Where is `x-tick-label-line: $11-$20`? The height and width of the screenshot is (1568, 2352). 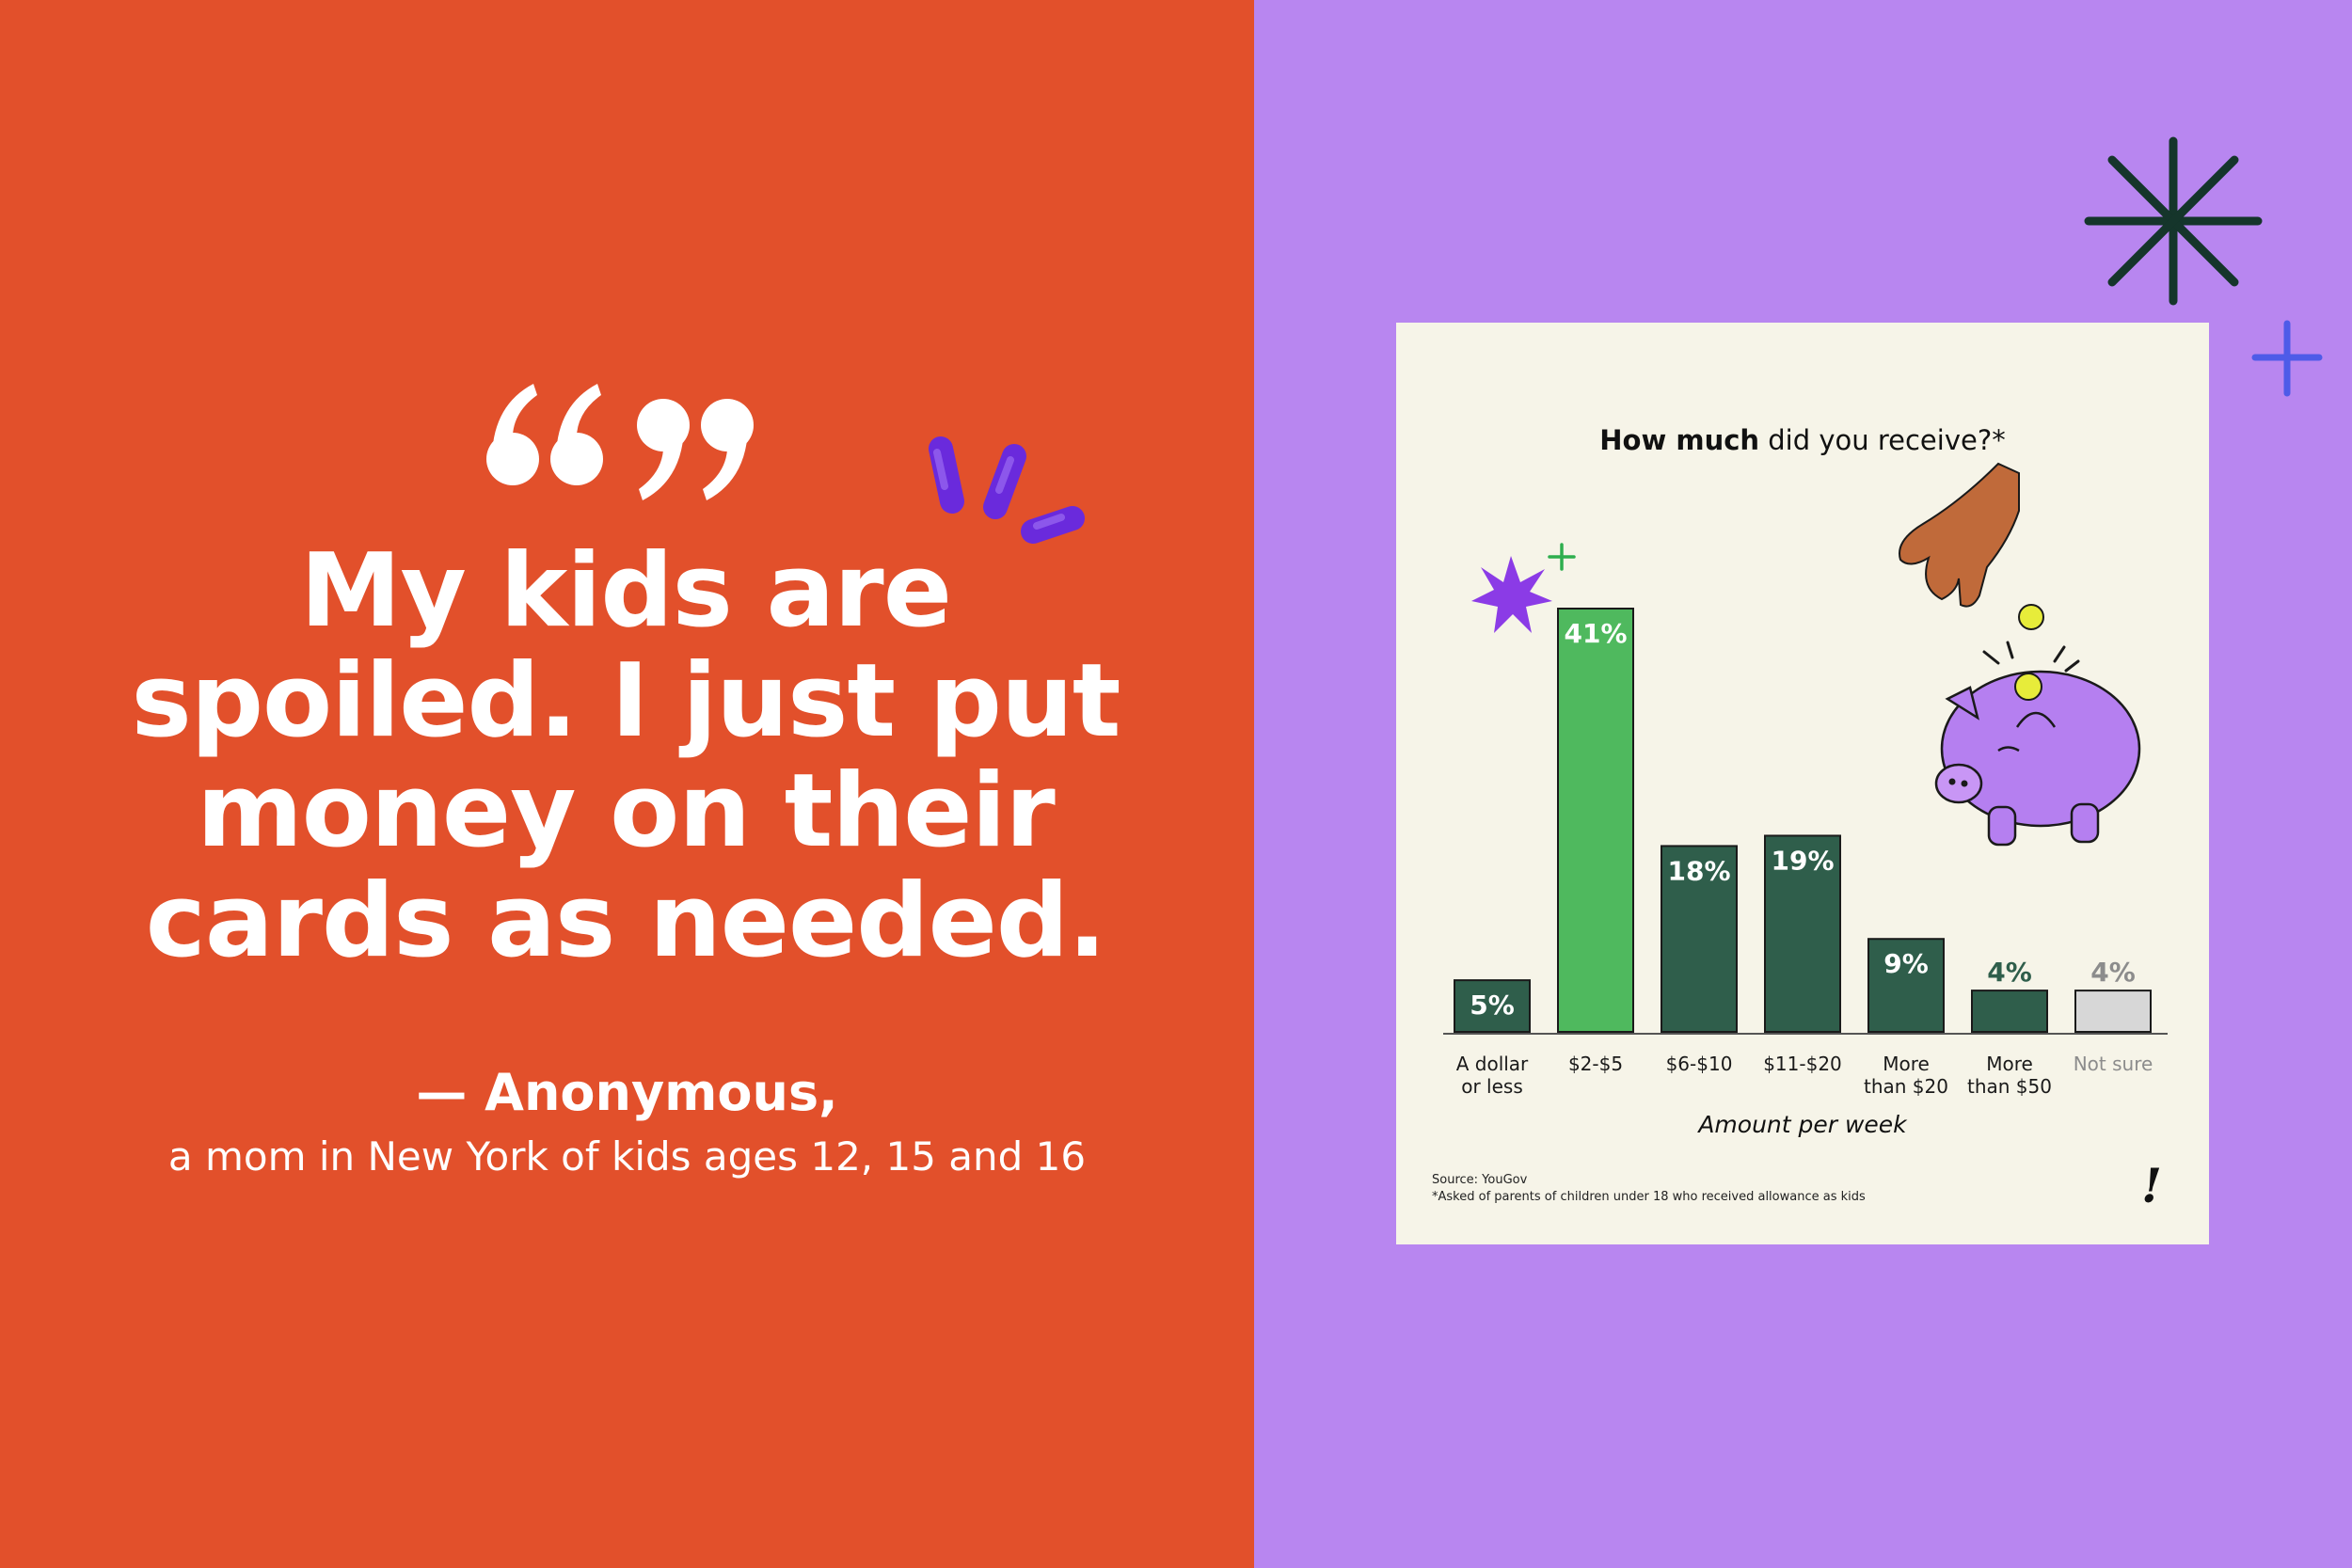
x-tick-label-line: $11-$20 is located at coordinates (1802, 1064).